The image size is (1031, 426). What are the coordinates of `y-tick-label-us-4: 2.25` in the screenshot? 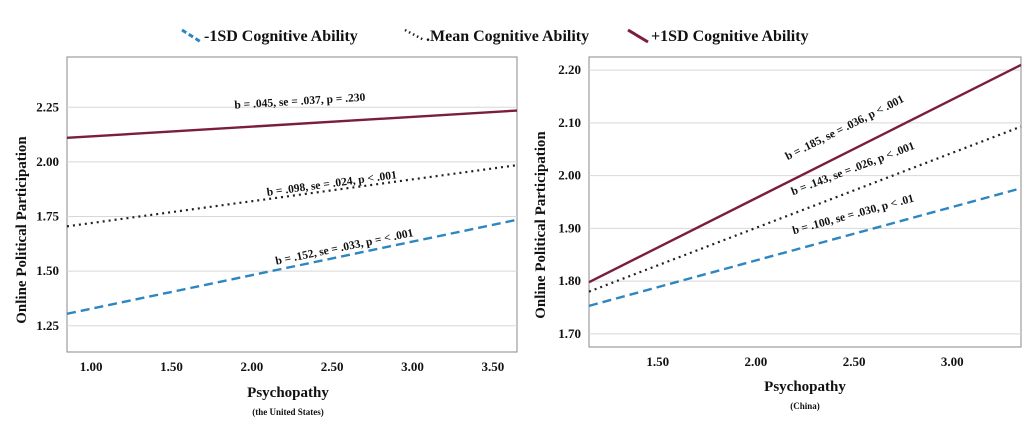 It's located at (47, 106).